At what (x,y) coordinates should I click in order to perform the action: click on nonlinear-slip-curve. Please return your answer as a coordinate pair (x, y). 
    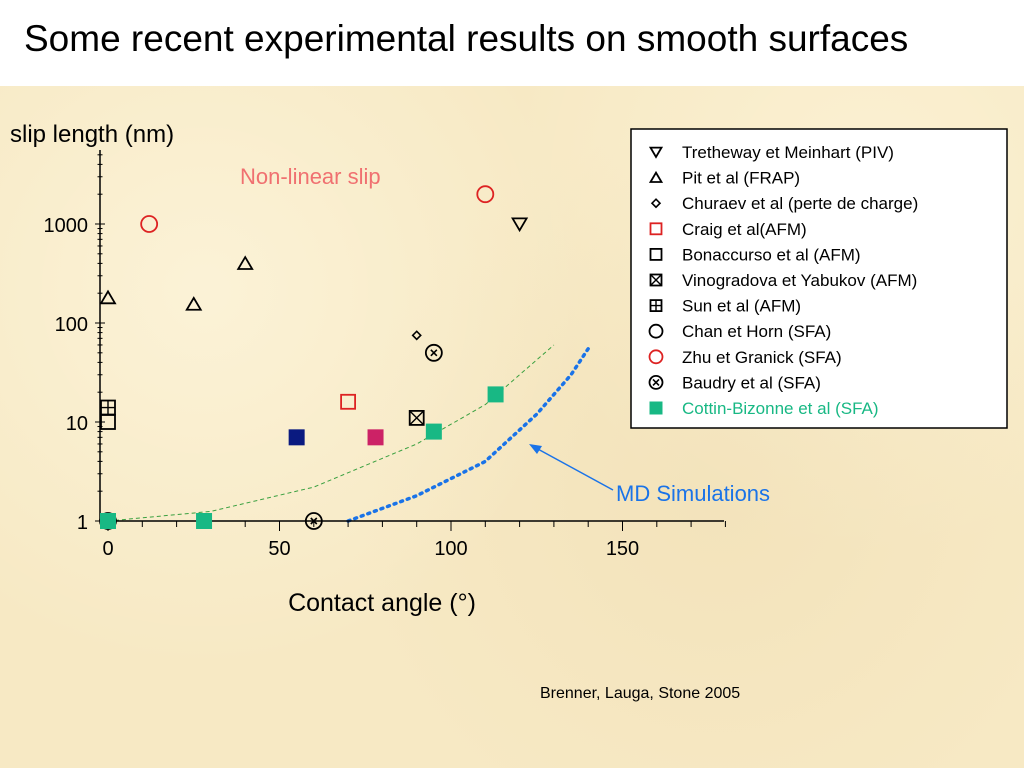
    Looking at the image, I should click on (331, 433).